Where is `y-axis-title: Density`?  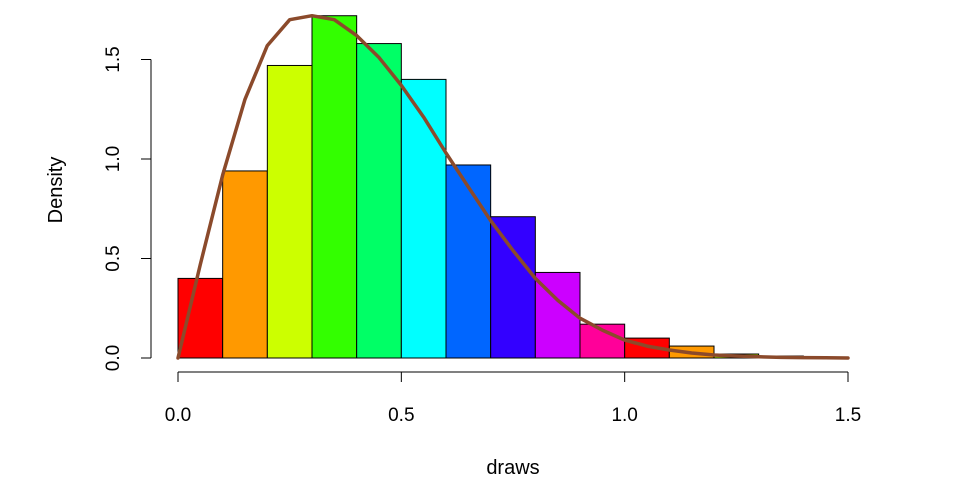
y-axis-title: Density is located at coordinates (56, 190).